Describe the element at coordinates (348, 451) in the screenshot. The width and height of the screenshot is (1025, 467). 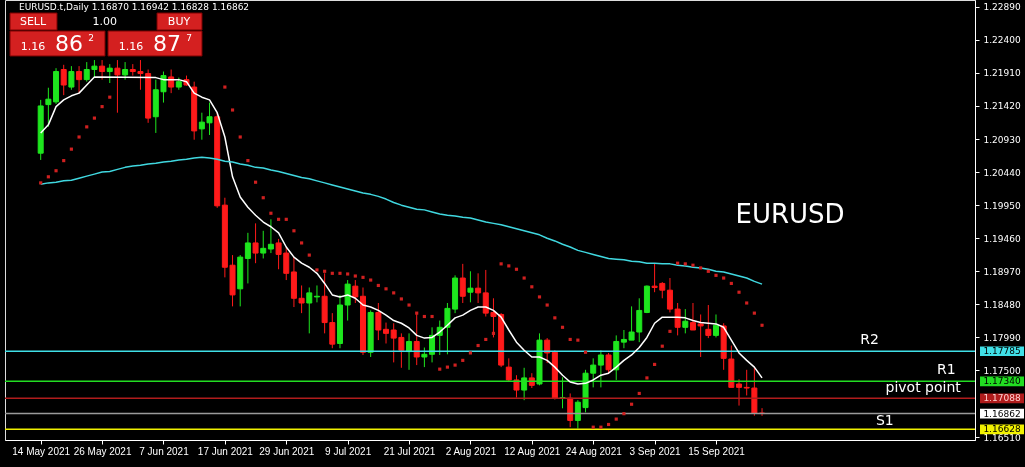
I see `x-tick-label: 9 Jul 2021` at that location.